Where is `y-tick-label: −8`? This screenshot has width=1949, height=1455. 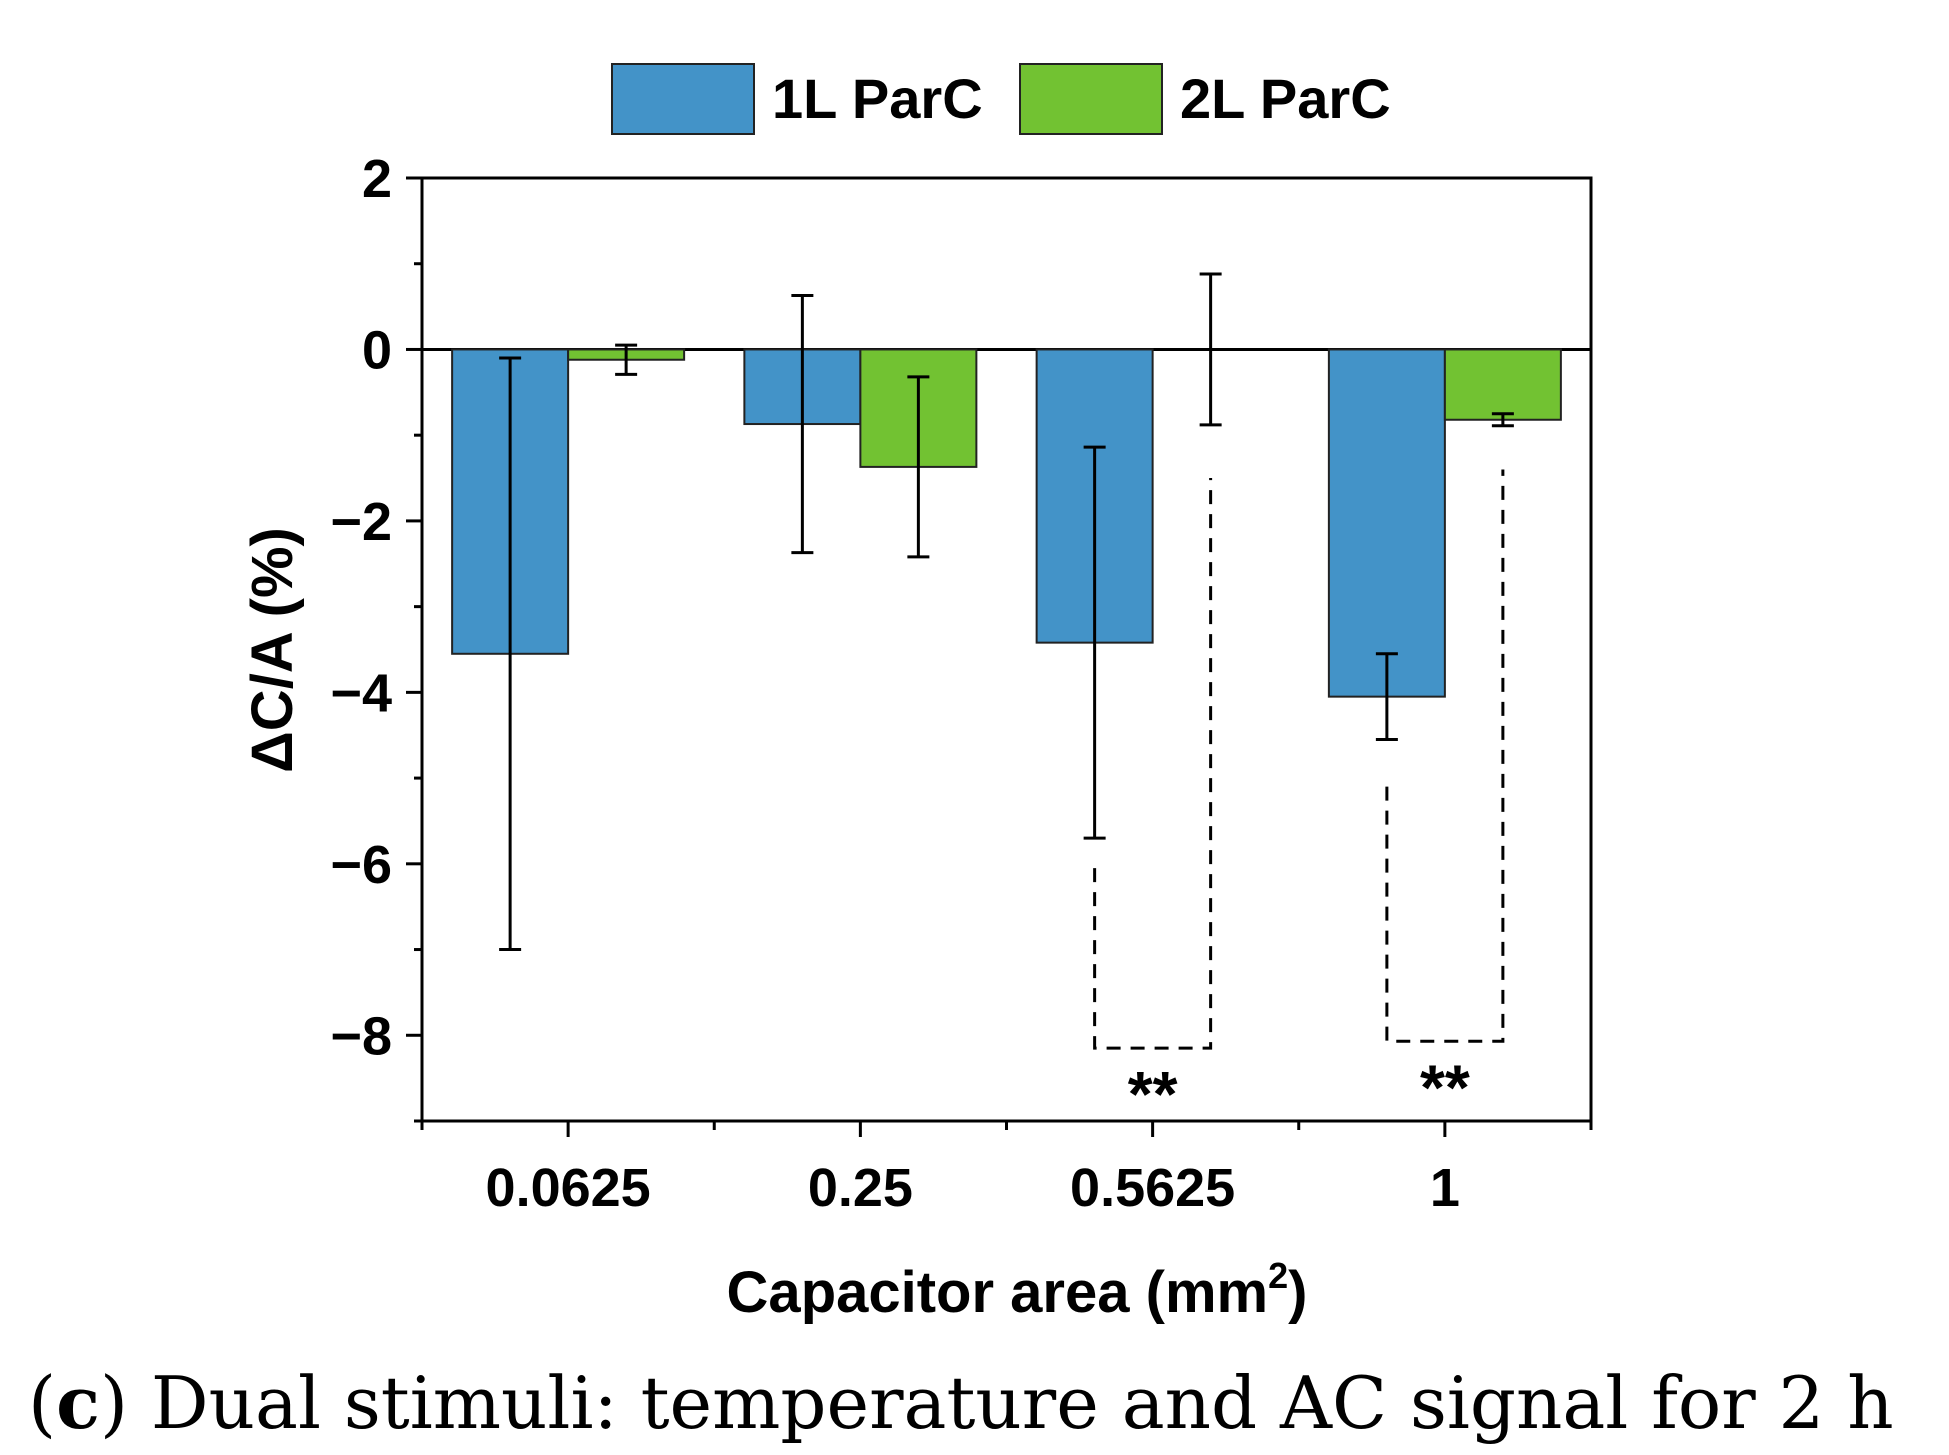
y-tick-label: −8 is located at coordinates (361, 1036).